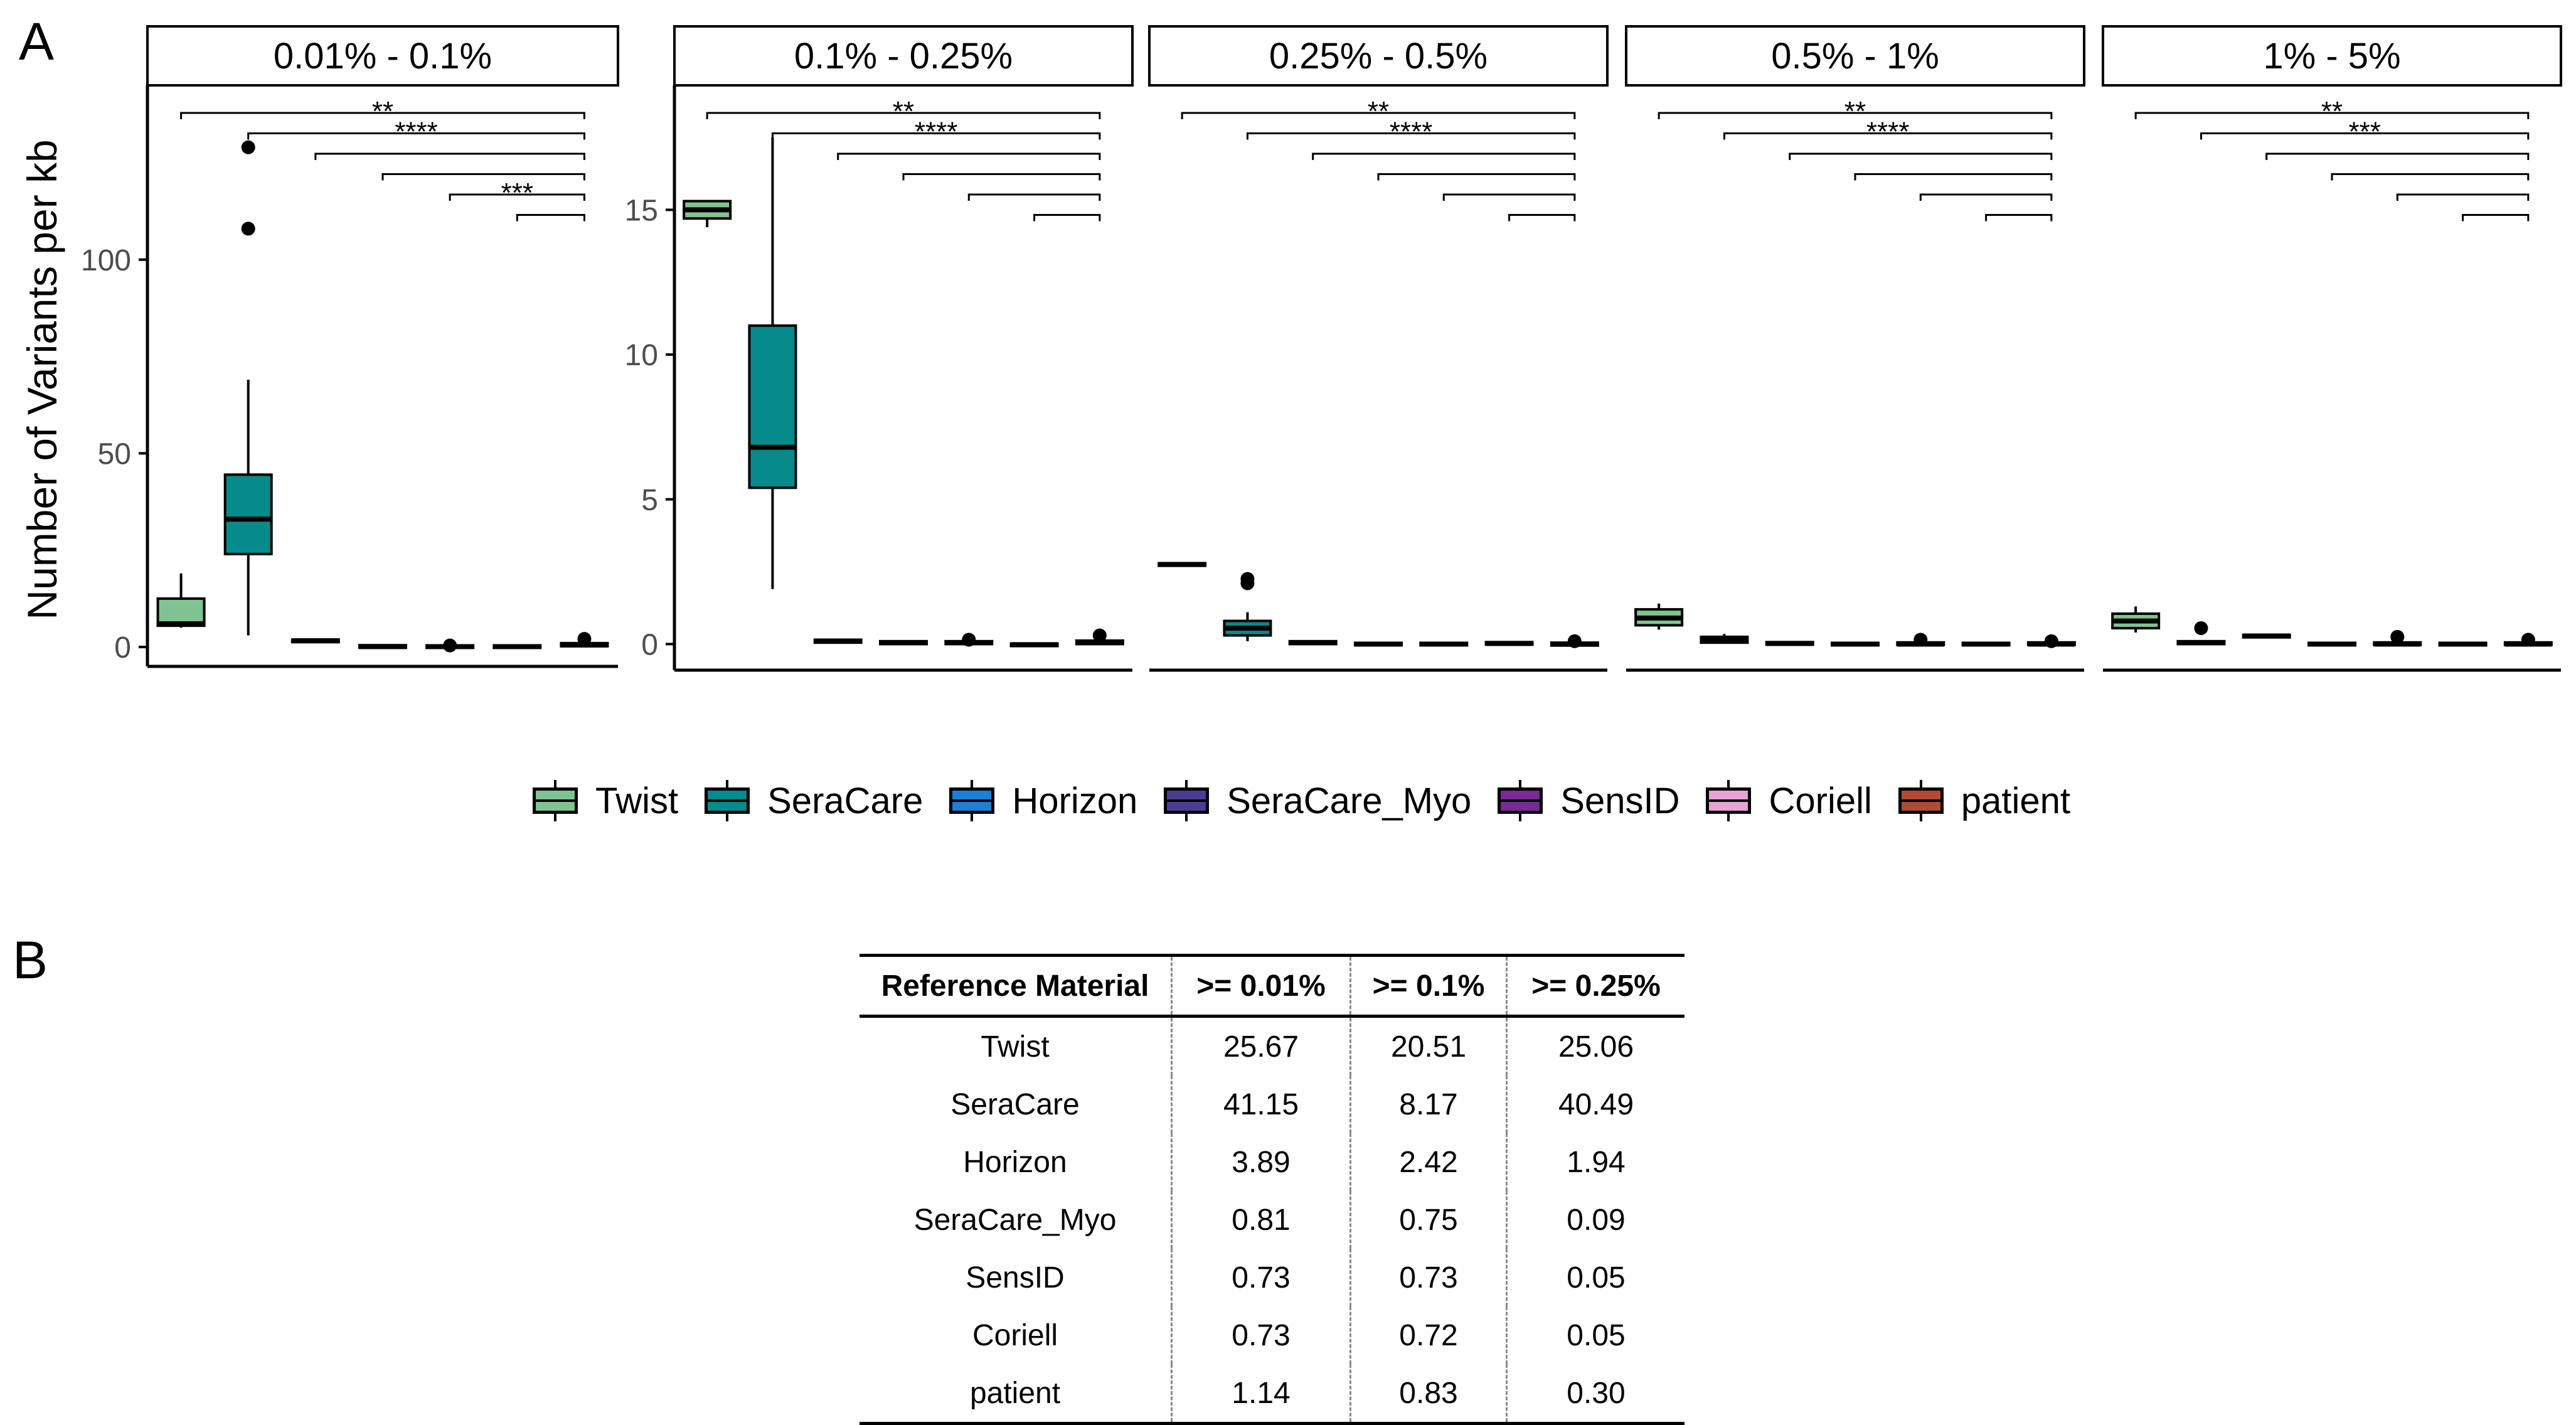 Image resolution: width=2576 pixels, height=1425 pixels. What do you see at coordinates (1015, 1335) in the screenshot?
I see `table-cell-name: Coriell` at bounding box center [1015, 1335].